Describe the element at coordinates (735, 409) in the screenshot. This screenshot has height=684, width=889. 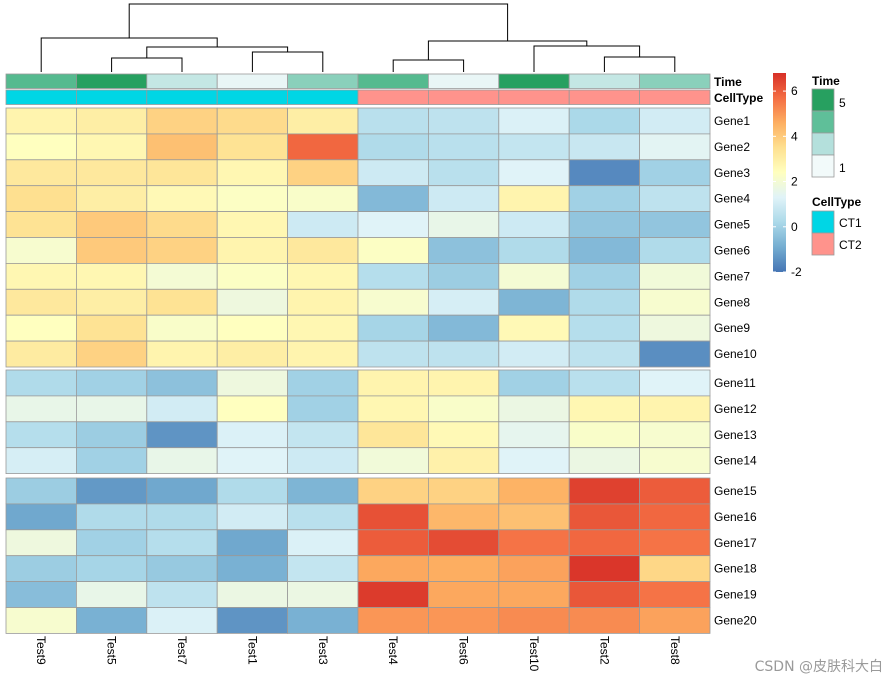
I see `row-label: Gene12` at that location.